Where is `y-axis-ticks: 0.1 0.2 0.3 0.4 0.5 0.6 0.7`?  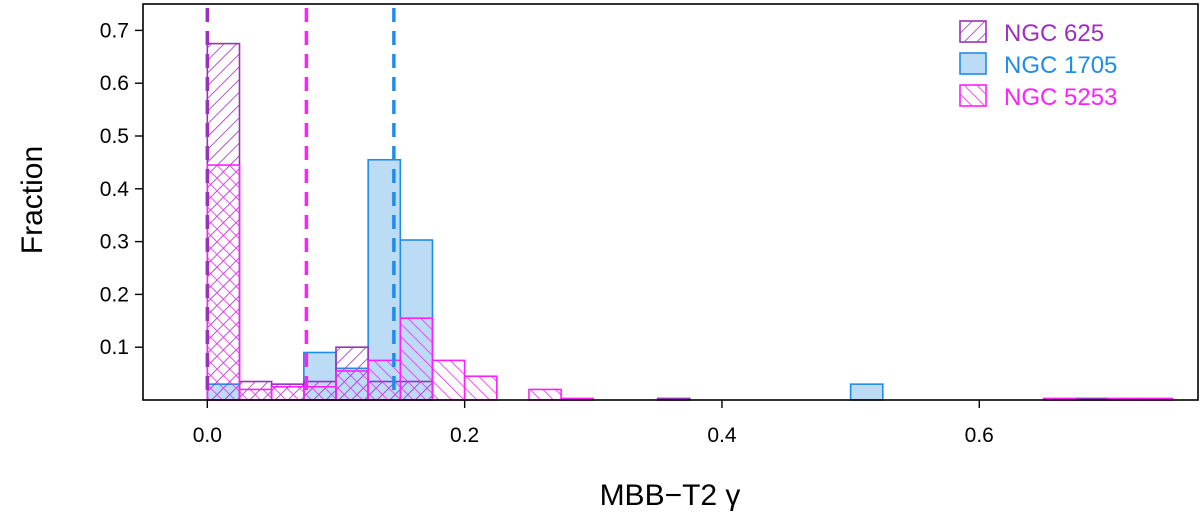 y-axis-ticks: 0.1 0.2 0.3 0.4 0.5 0.6 0.7 is located at coordinates (121, 189).